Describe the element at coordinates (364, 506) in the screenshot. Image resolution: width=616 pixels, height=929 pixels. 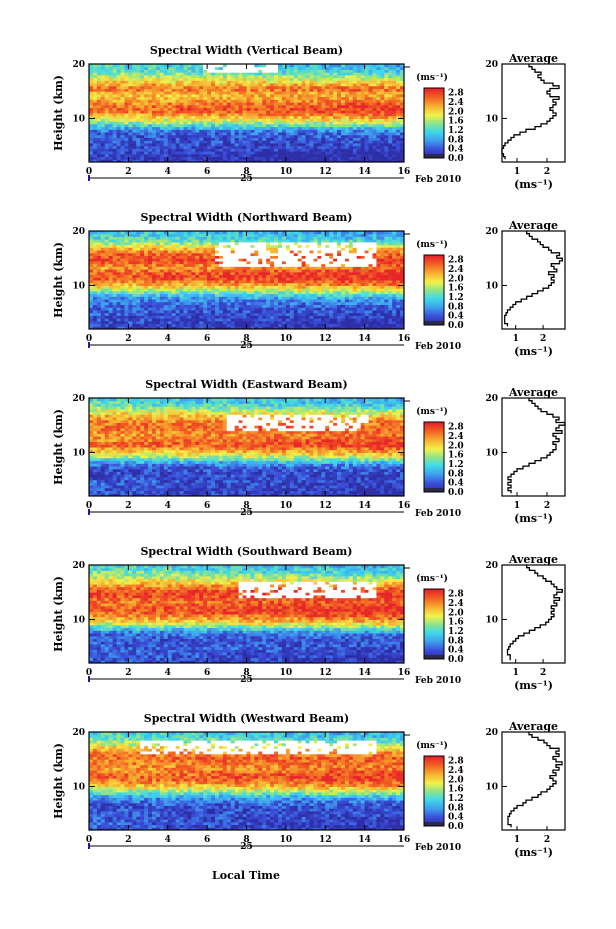
I see `x-tick-label: 14` at that location.